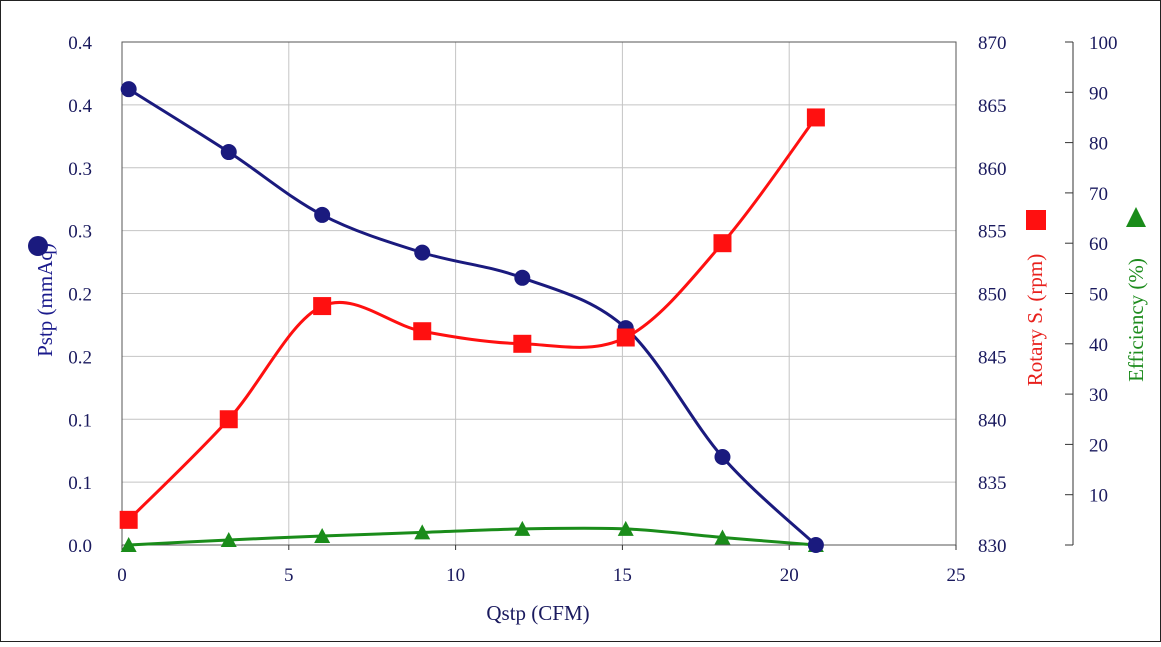  What do you see at coordinates (992, 546) in the screenshot?
I see `right1-tick-label: 830` at bounding box center [992, 546].